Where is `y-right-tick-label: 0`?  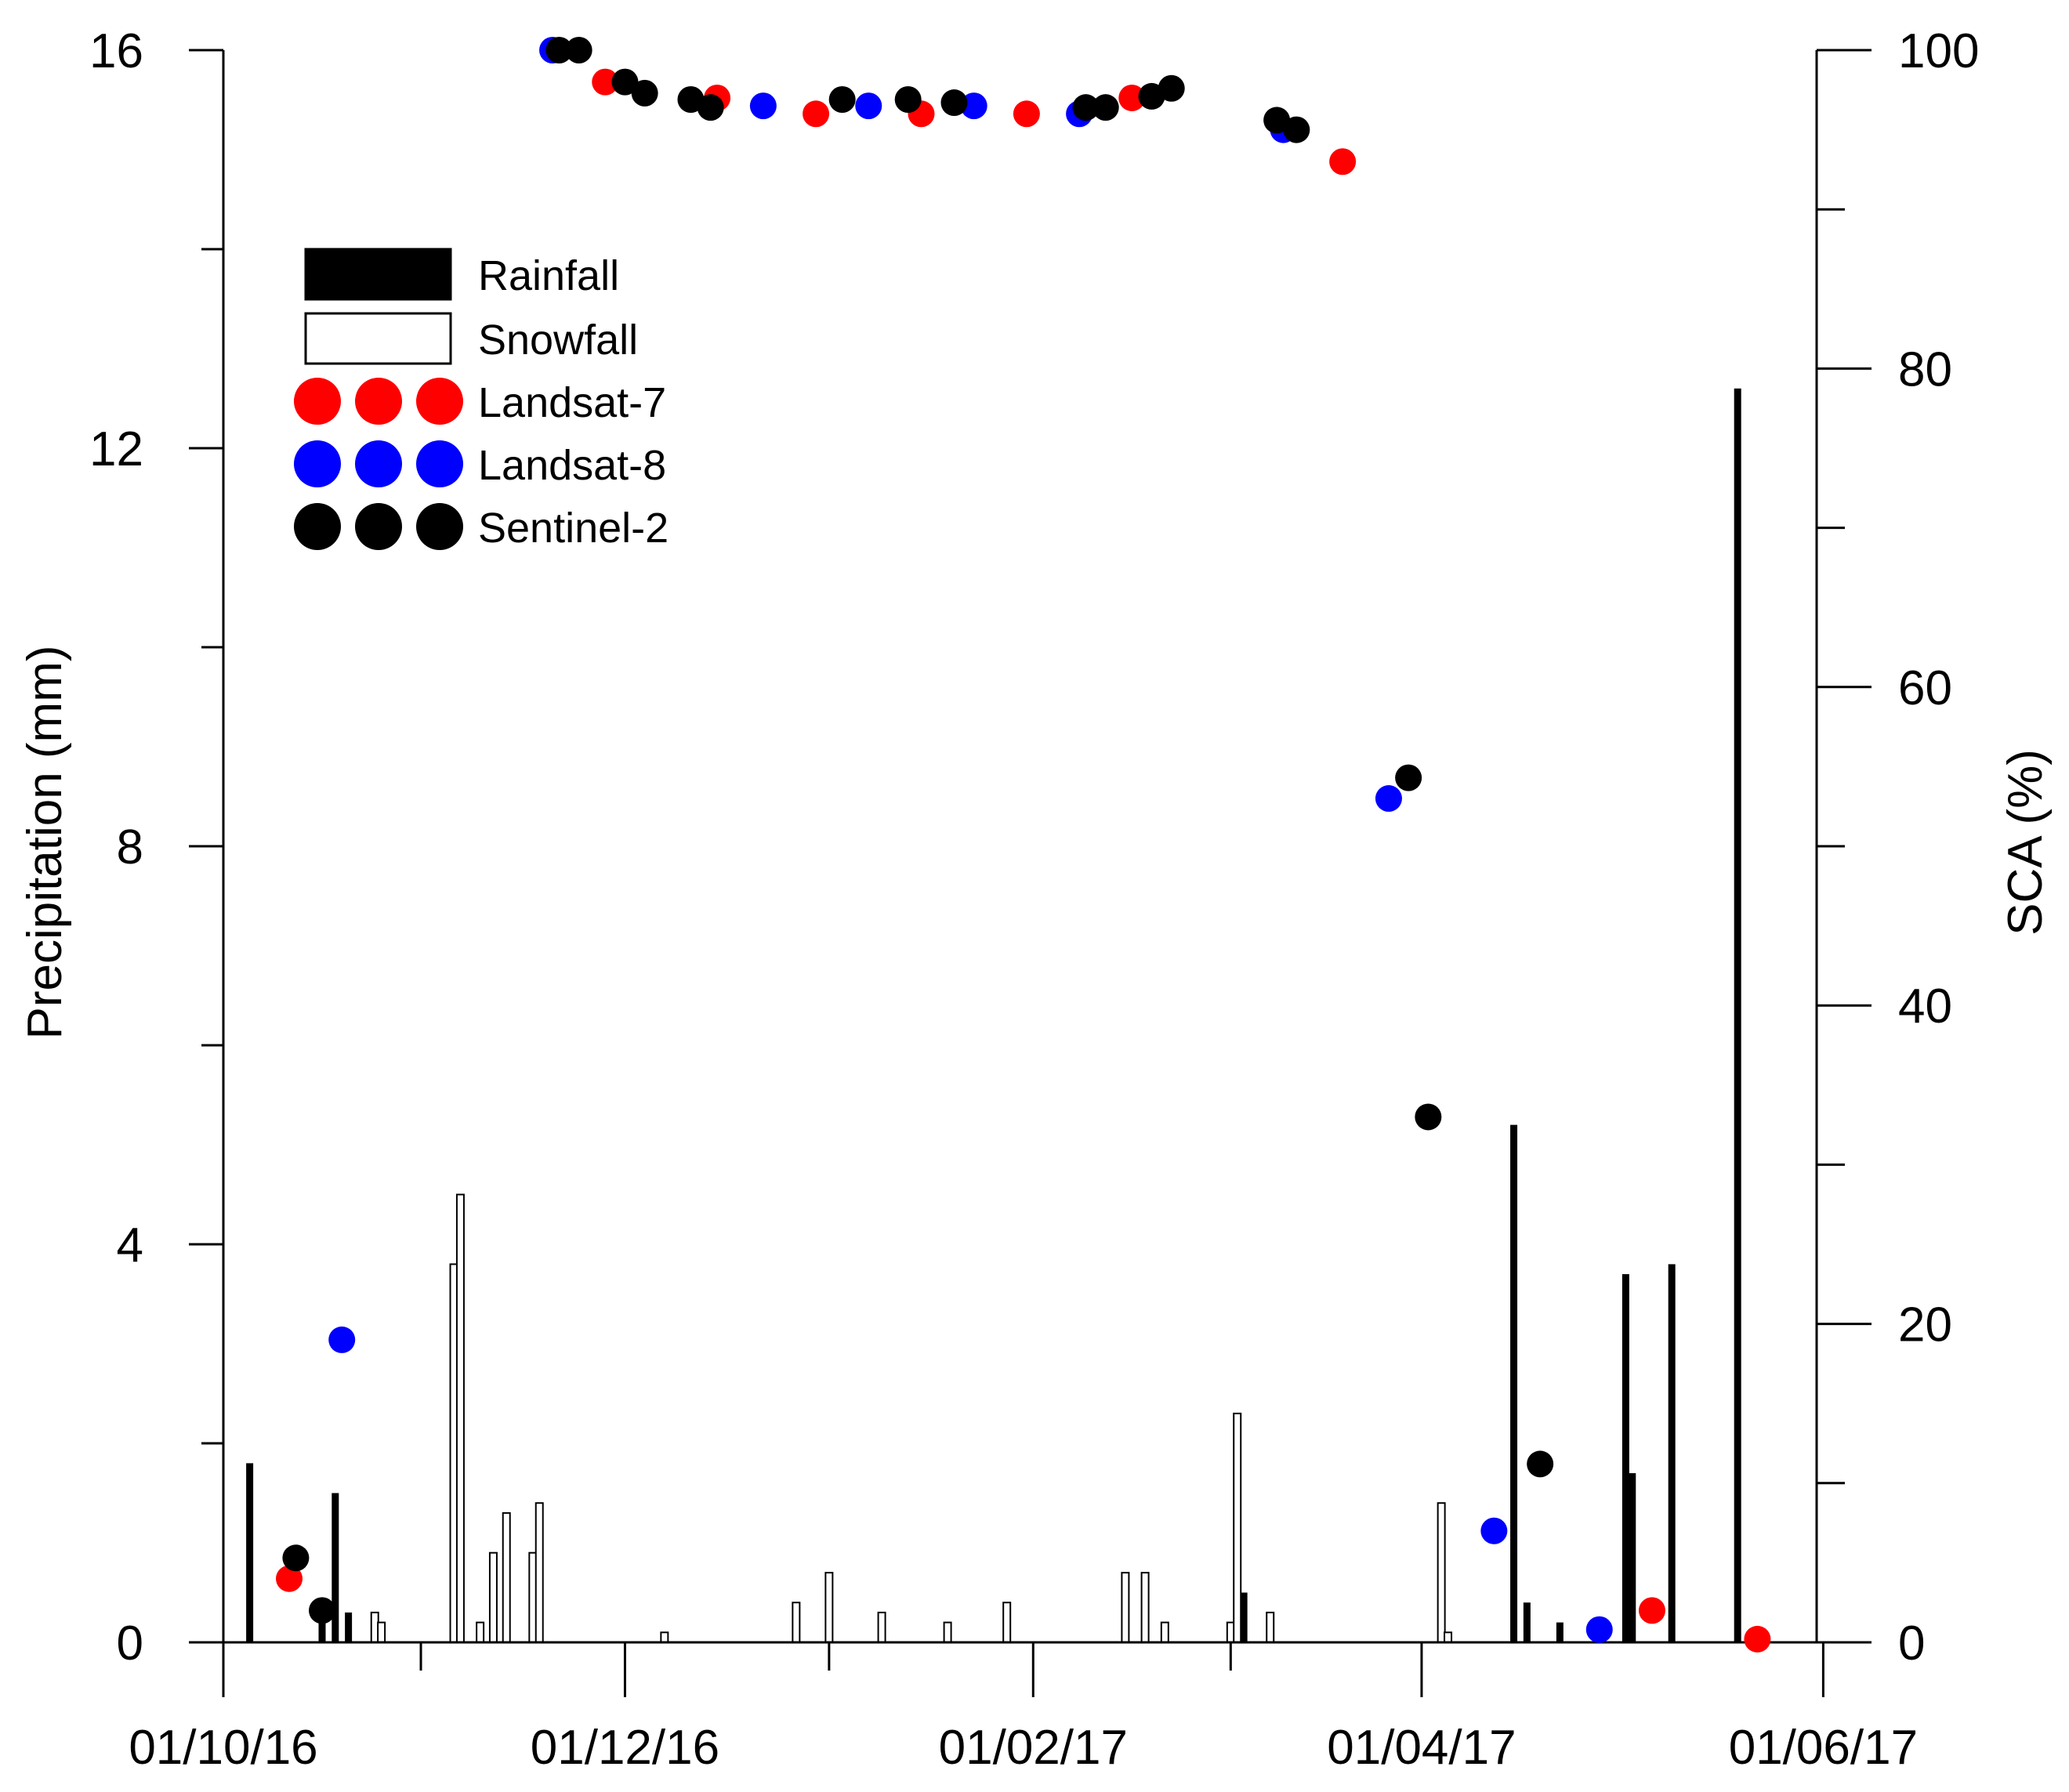
y-right-tick-label: 0 is located at coordinates (1911, 1644).